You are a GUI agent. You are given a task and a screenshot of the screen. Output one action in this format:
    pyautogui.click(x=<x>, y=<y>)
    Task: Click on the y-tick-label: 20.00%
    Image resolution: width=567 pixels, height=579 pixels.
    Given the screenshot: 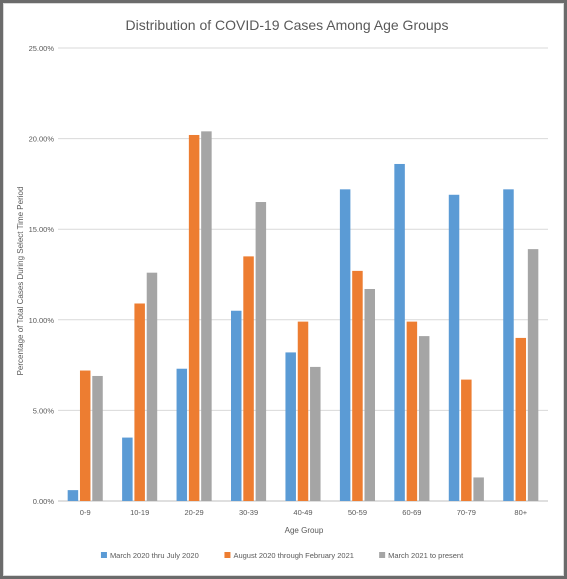 What is the action you would take?
    pyautogui.click(x=42, y=139)
    